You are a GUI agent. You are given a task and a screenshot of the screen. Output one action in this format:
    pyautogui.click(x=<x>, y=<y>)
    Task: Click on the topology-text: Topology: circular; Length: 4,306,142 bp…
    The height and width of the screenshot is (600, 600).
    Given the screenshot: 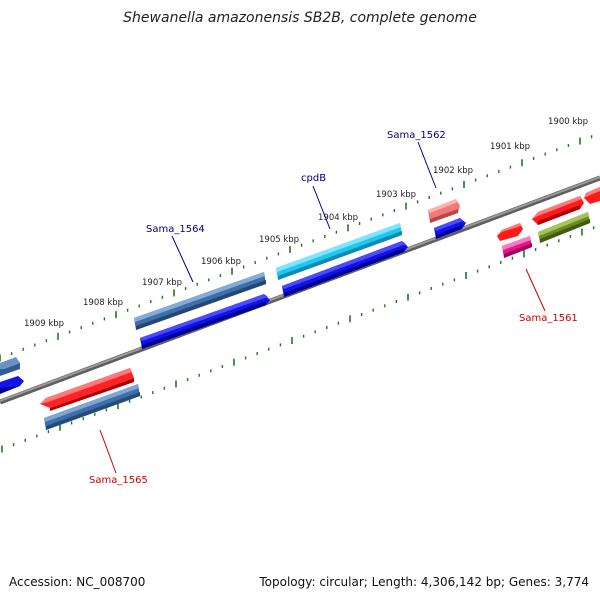 What is the action you would take?
    pyautogui.click(x=424, y=582)
    